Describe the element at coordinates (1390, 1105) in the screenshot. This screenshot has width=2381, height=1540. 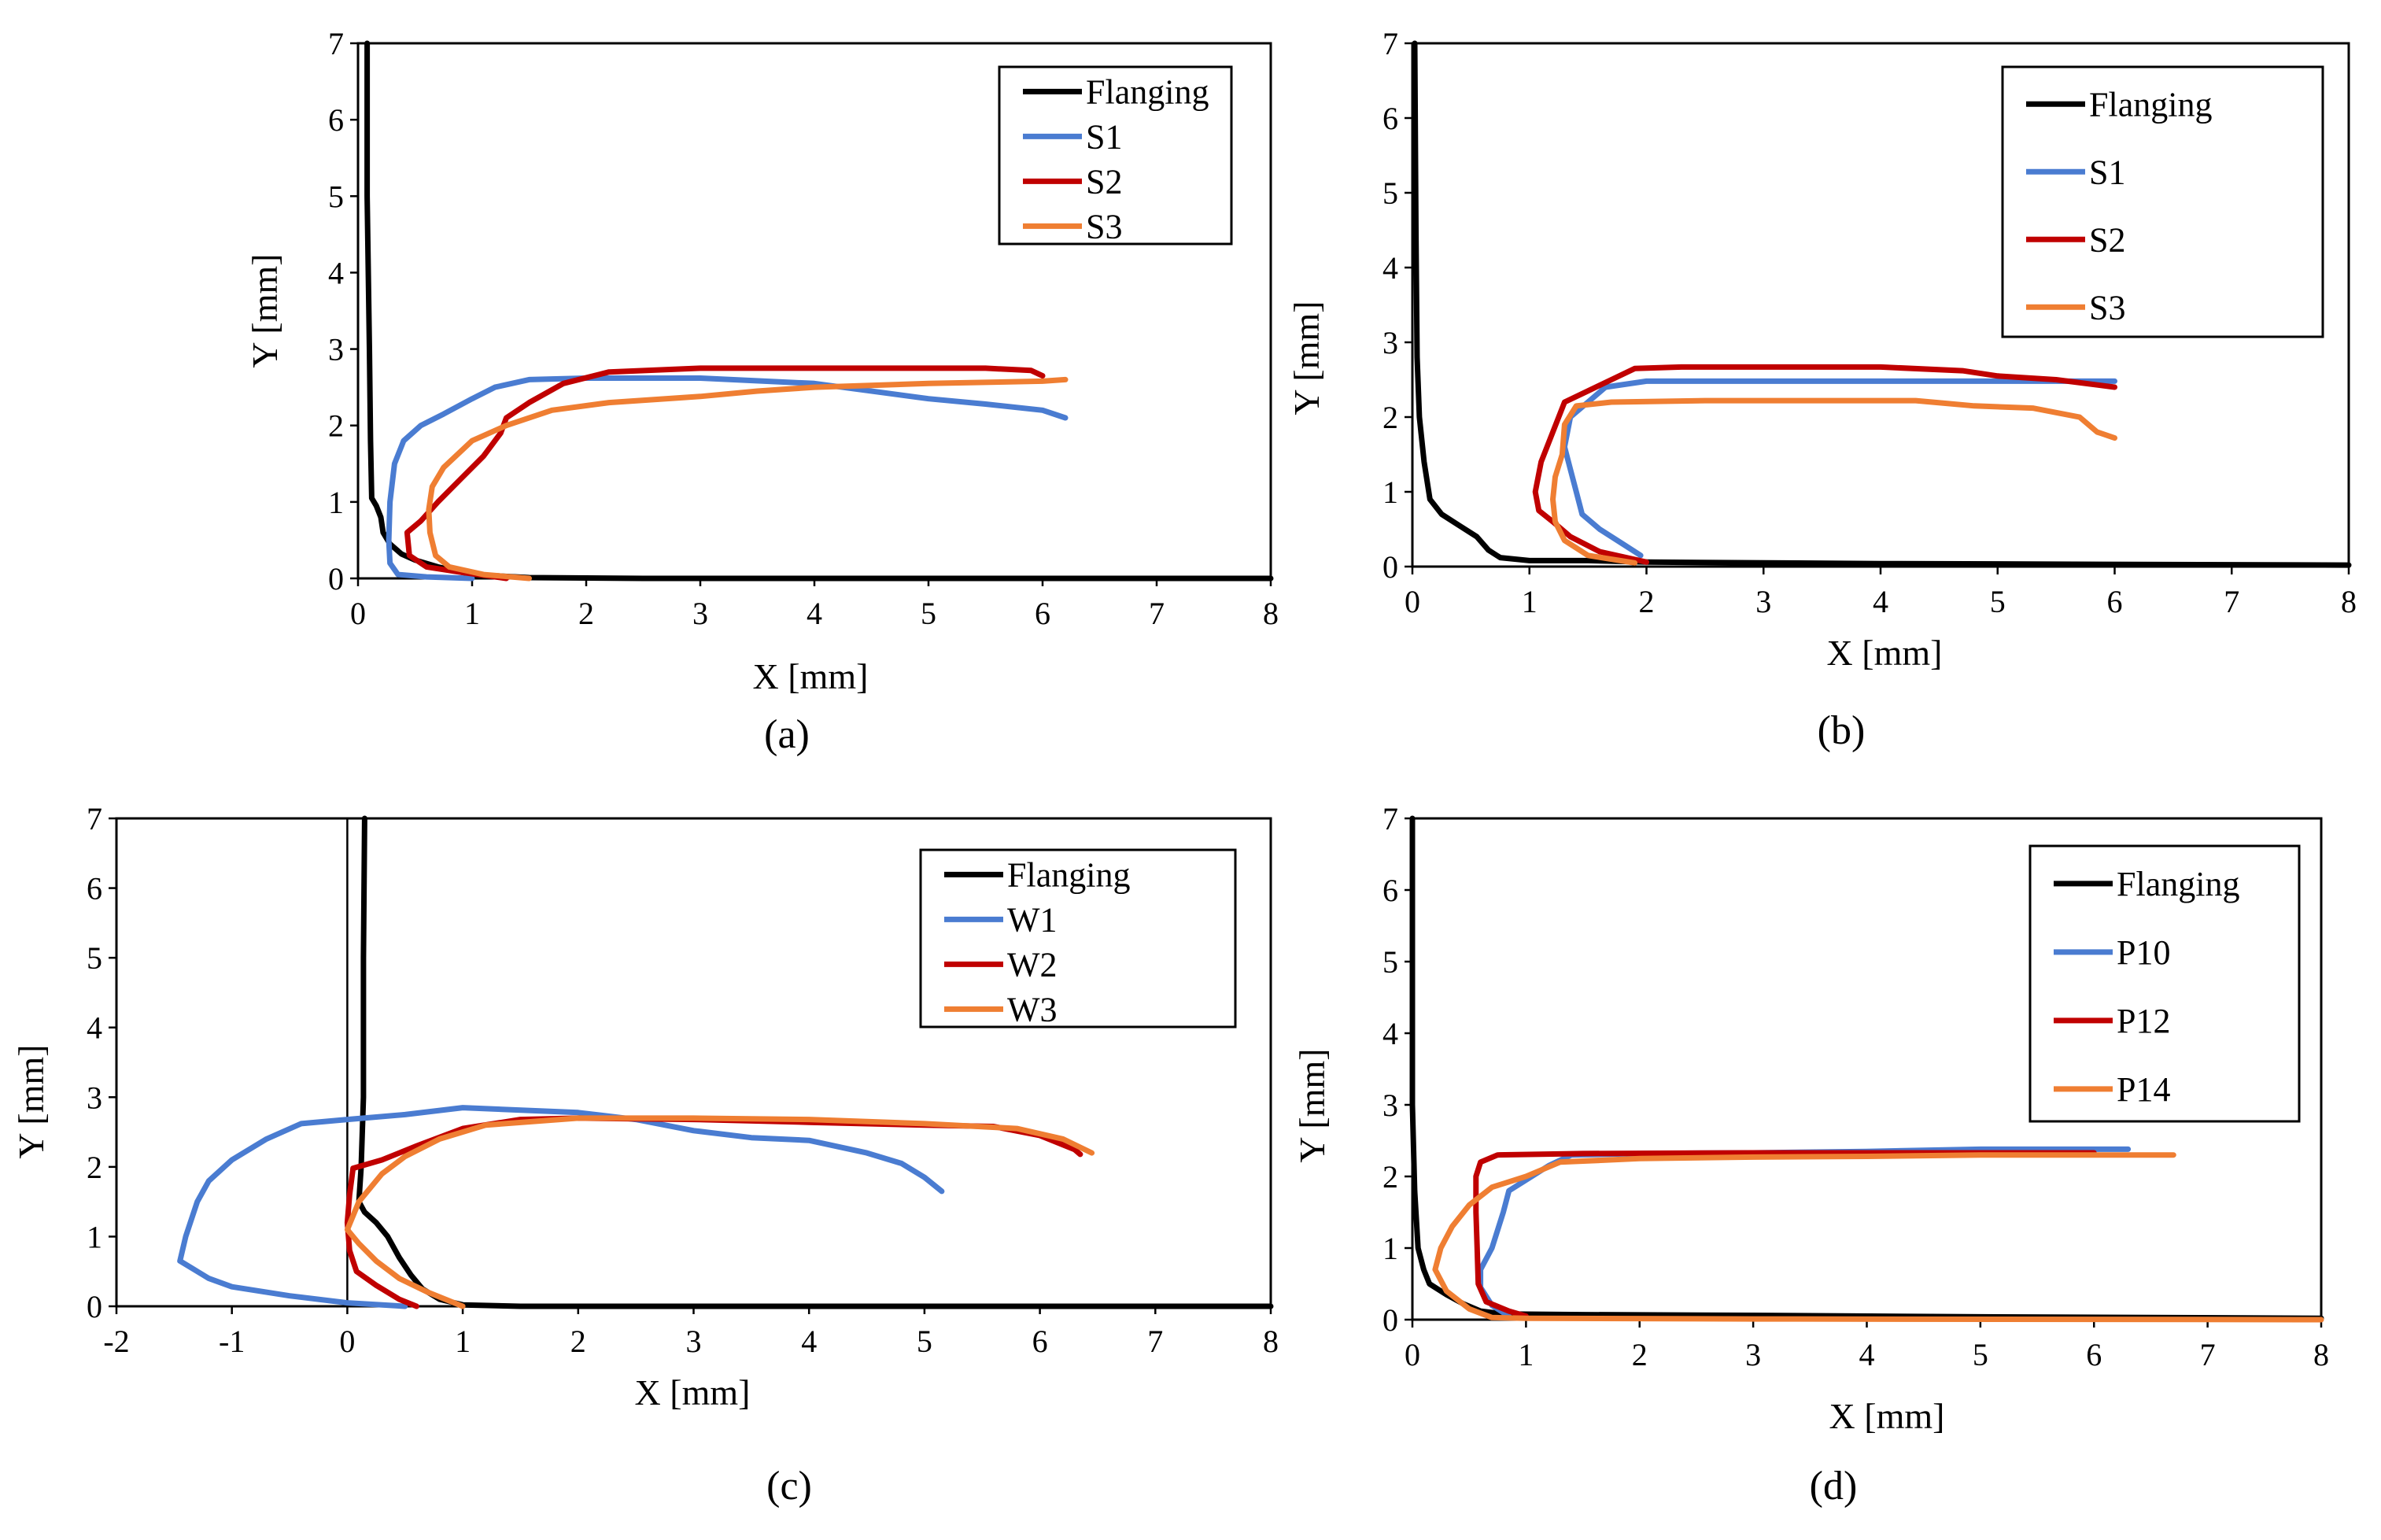
I see `y-tick-label-d: 3` at that location.